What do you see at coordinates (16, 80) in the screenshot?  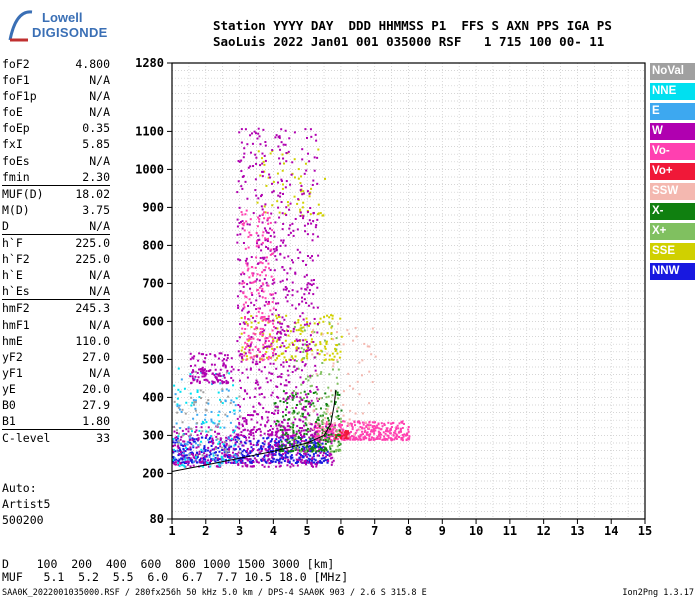 I see `param-name: foF1` at bounding box center [16, 80].